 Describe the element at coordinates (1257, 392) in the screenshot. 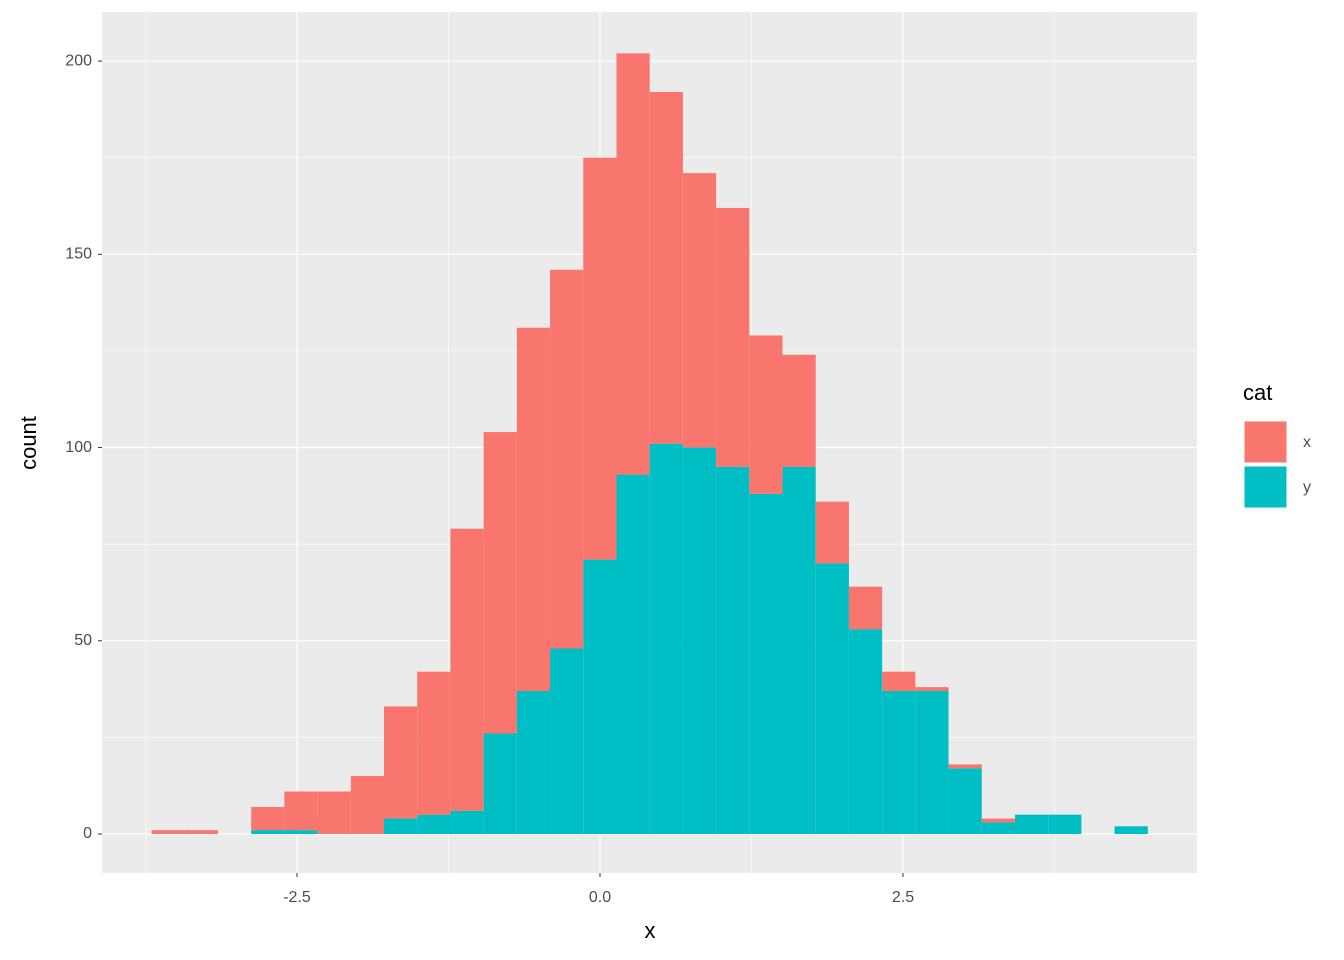

I see `legend-title: cat` at that location.